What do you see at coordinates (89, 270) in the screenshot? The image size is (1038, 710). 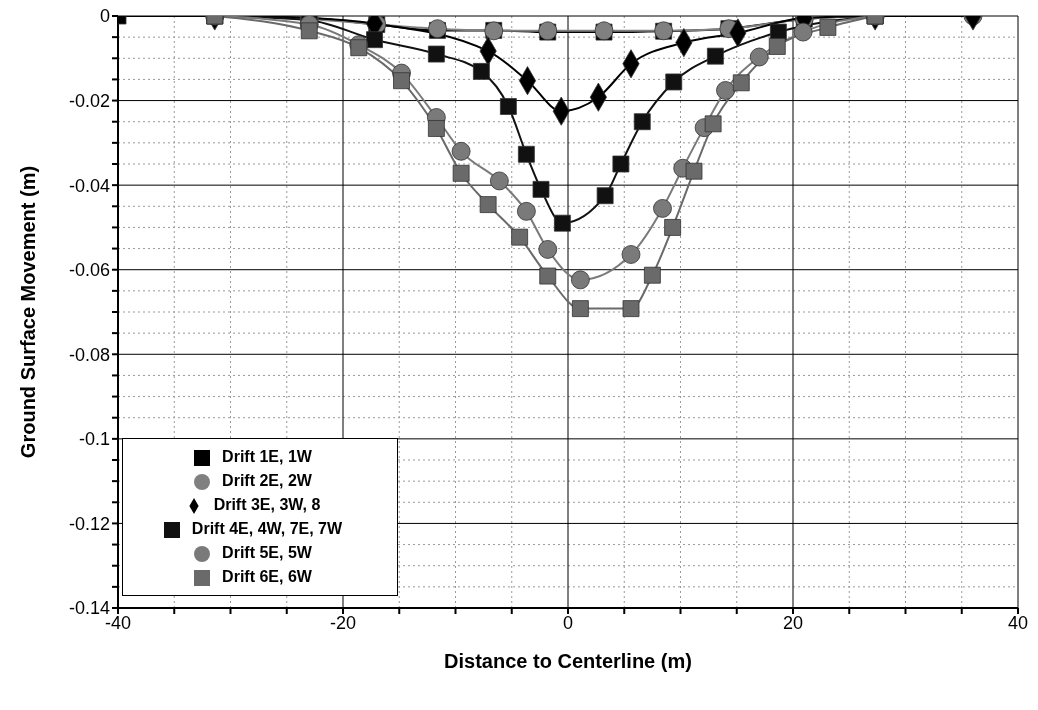 I see `y-tick-label: -0.06` at bounding box center [89, 270].